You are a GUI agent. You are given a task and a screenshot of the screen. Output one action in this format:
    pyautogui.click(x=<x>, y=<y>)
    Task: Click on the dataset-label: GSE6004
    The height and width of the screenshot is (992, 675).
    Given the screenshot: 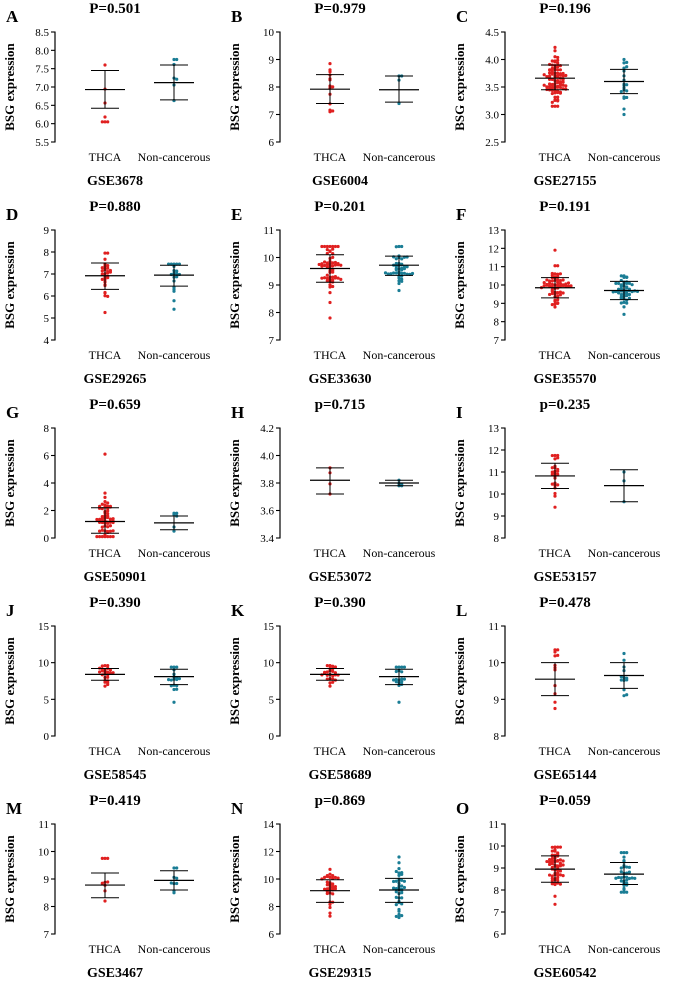 What is the action you would take?
    pyautogui.click(x=340, y=181)
    